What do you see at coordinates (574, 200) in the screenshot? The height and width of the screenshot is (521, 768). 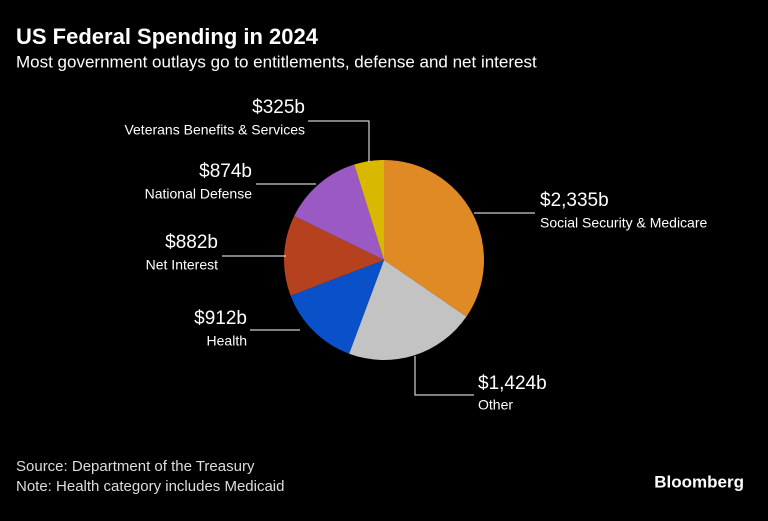 I see `value-label: $2,335b` at bounding box center [574, 200].